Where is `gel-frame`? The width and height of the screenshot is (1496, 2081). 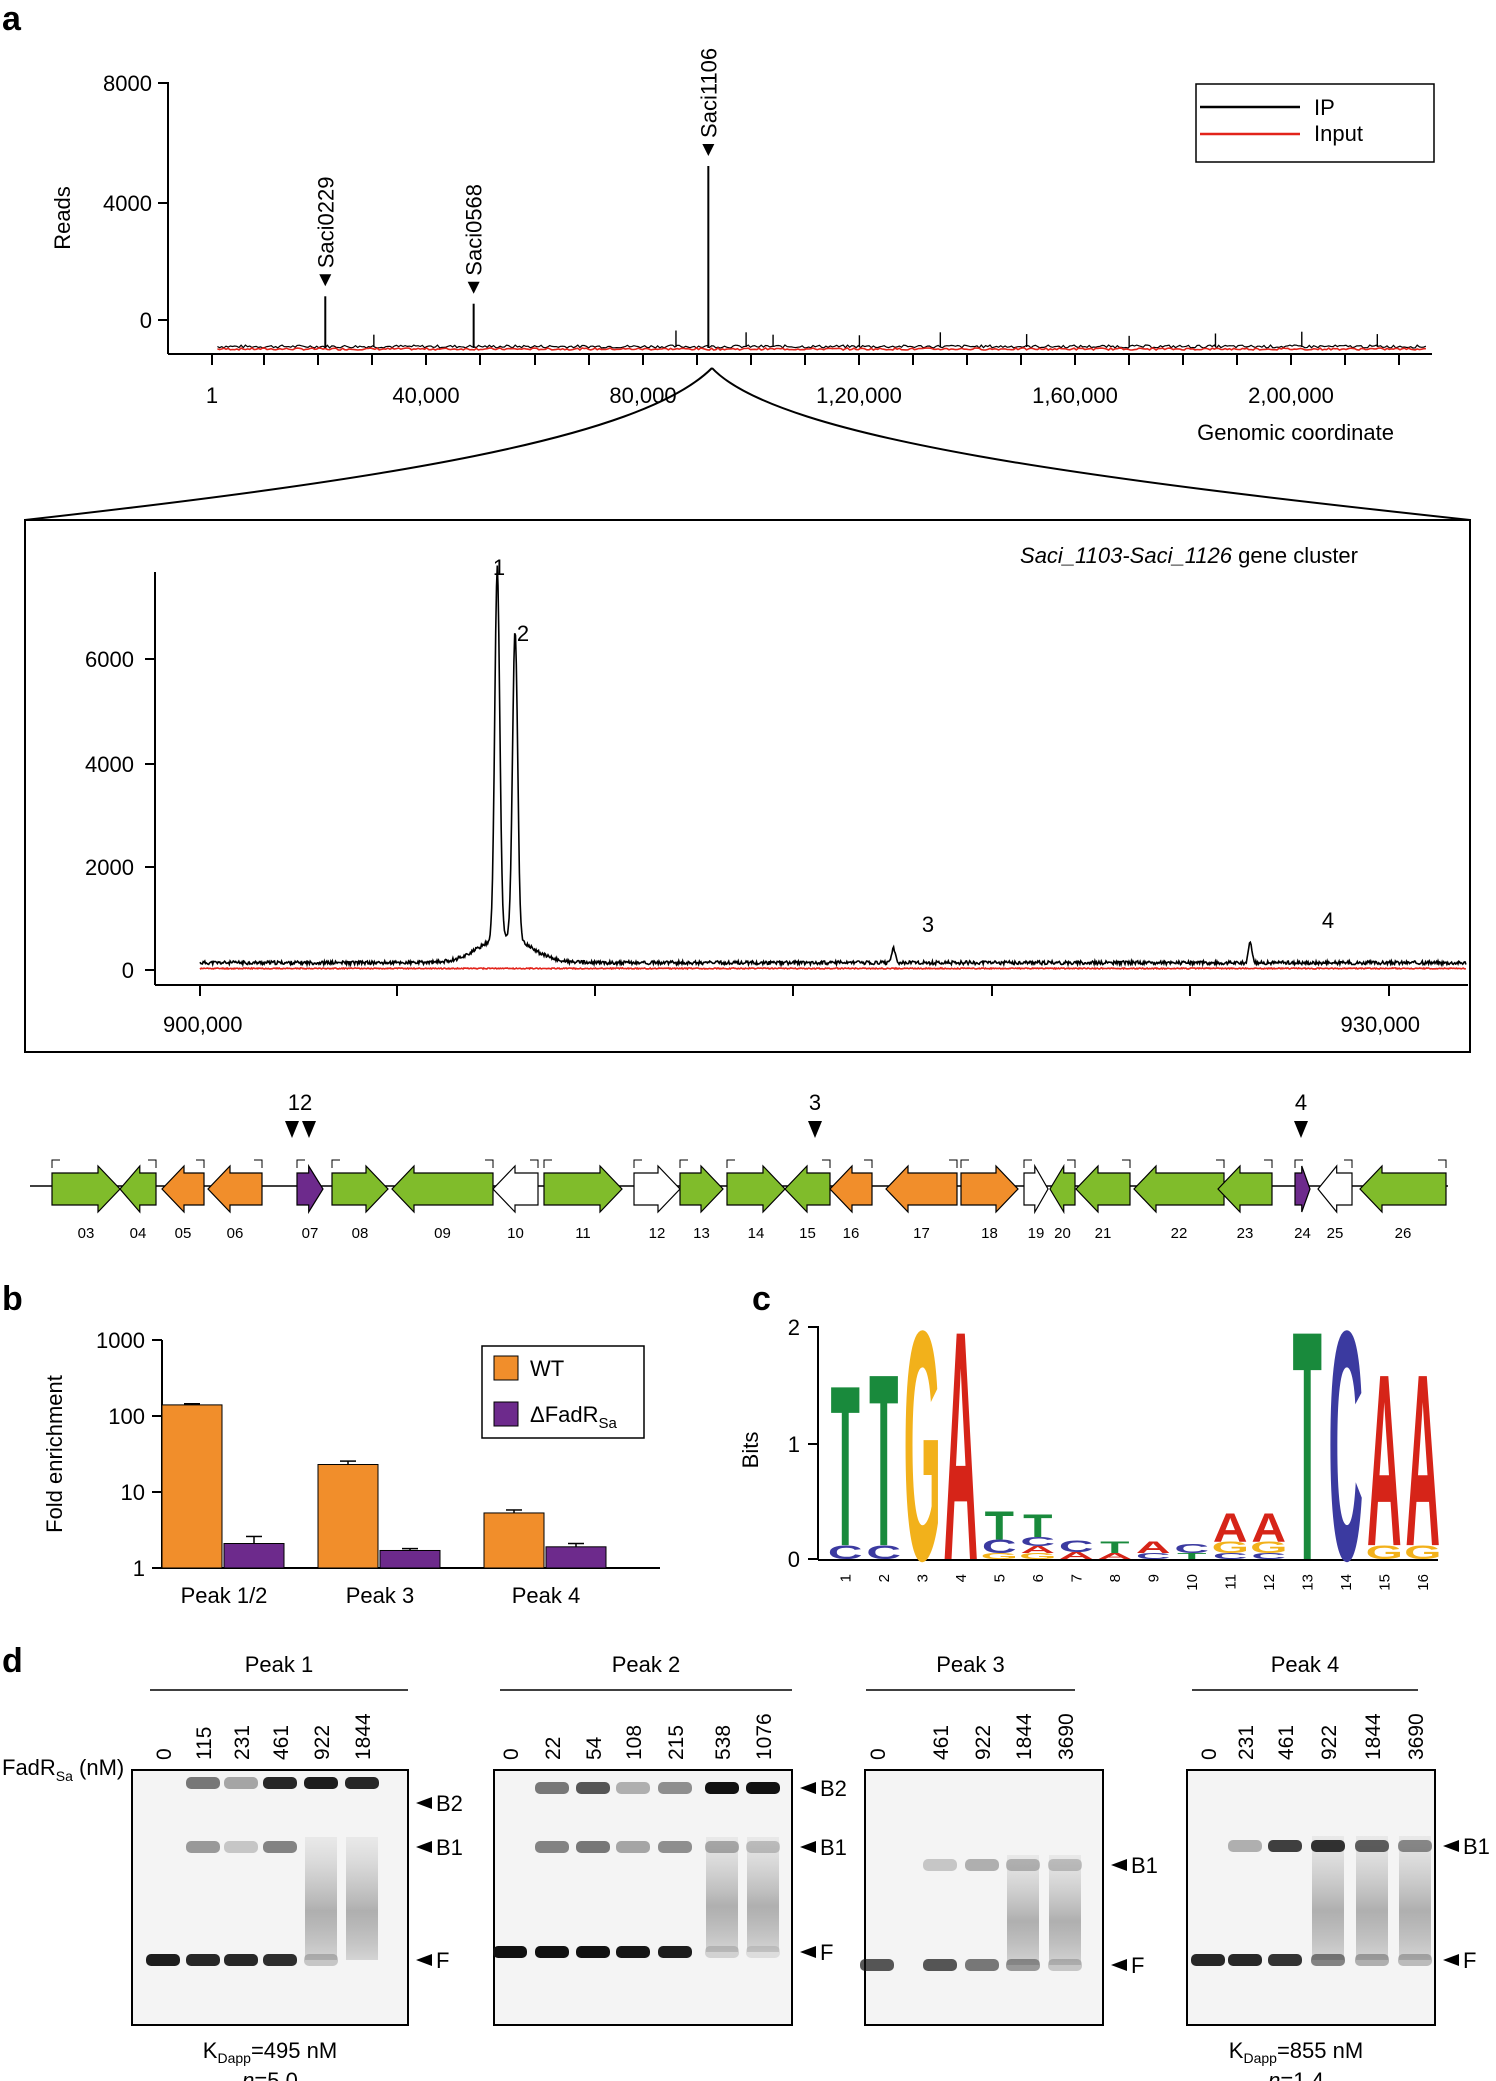
gel-frame is located at coordinates (1311, 1897).